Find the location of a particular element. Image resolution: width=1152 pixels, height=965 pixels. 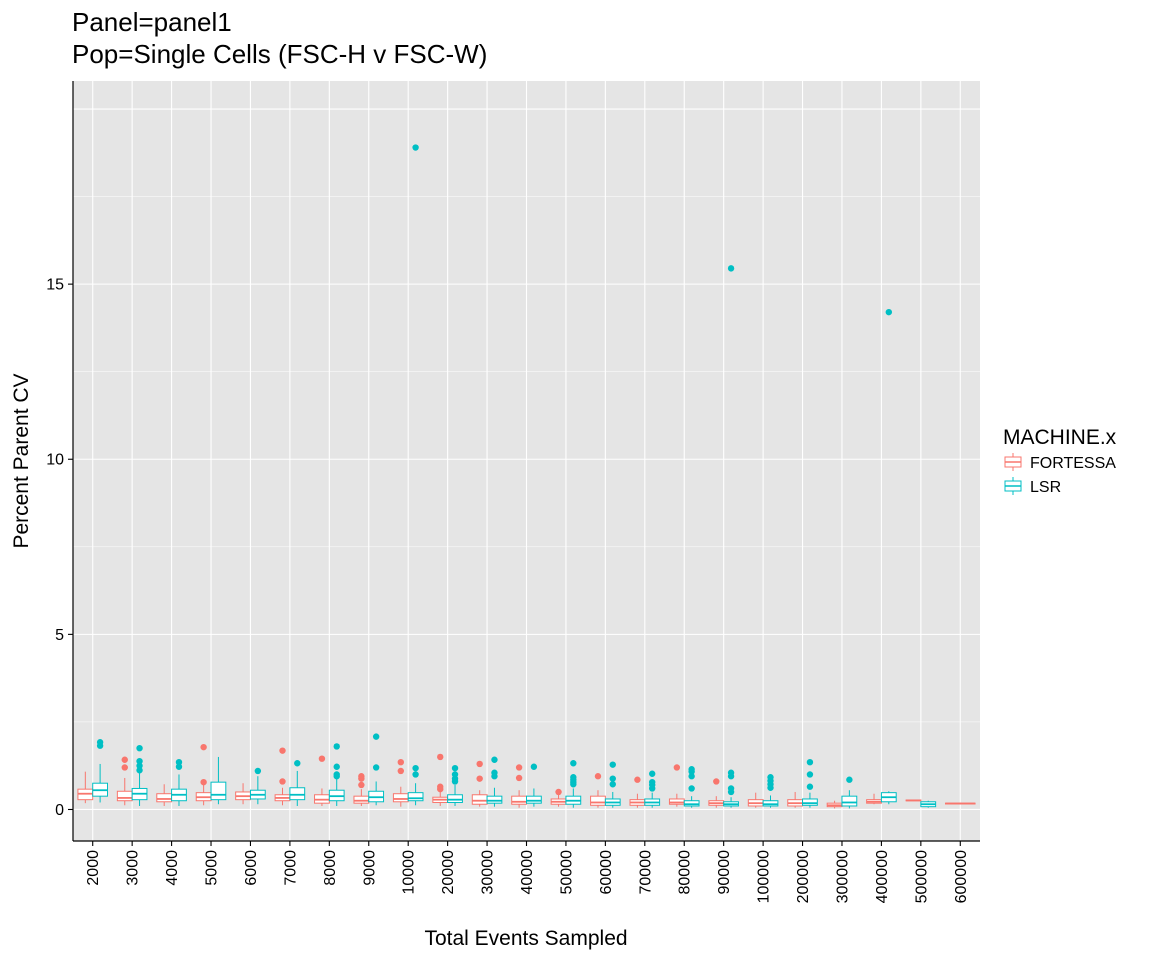

x-tick-label: 20000 is located at coordinates (448, 872).